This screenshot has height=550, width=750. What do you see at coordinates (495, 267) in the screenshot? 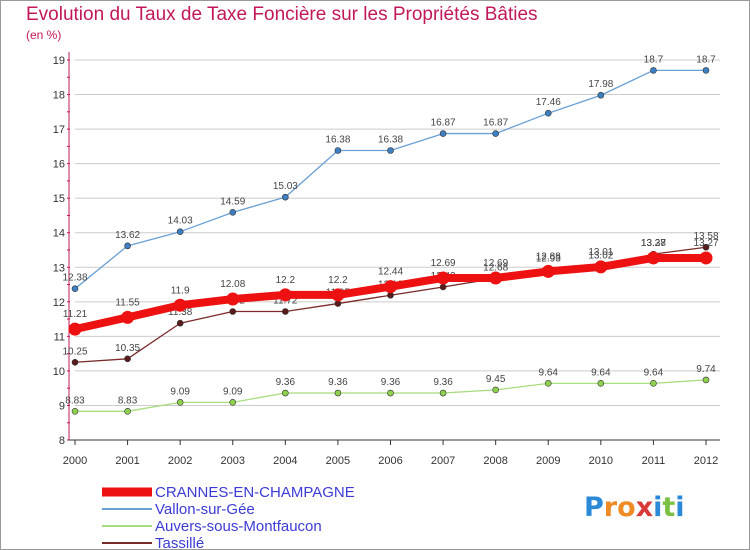
I see `data-label: 12.68` at bounding box center [495, 267].